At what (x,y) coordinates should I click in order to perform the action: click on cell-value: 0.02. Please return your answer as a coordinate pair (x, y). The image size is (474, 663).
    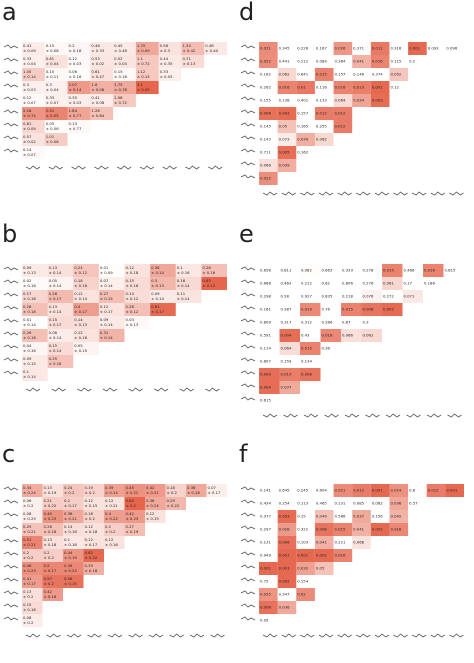
    Looking at the image, I should click on (27, 280).